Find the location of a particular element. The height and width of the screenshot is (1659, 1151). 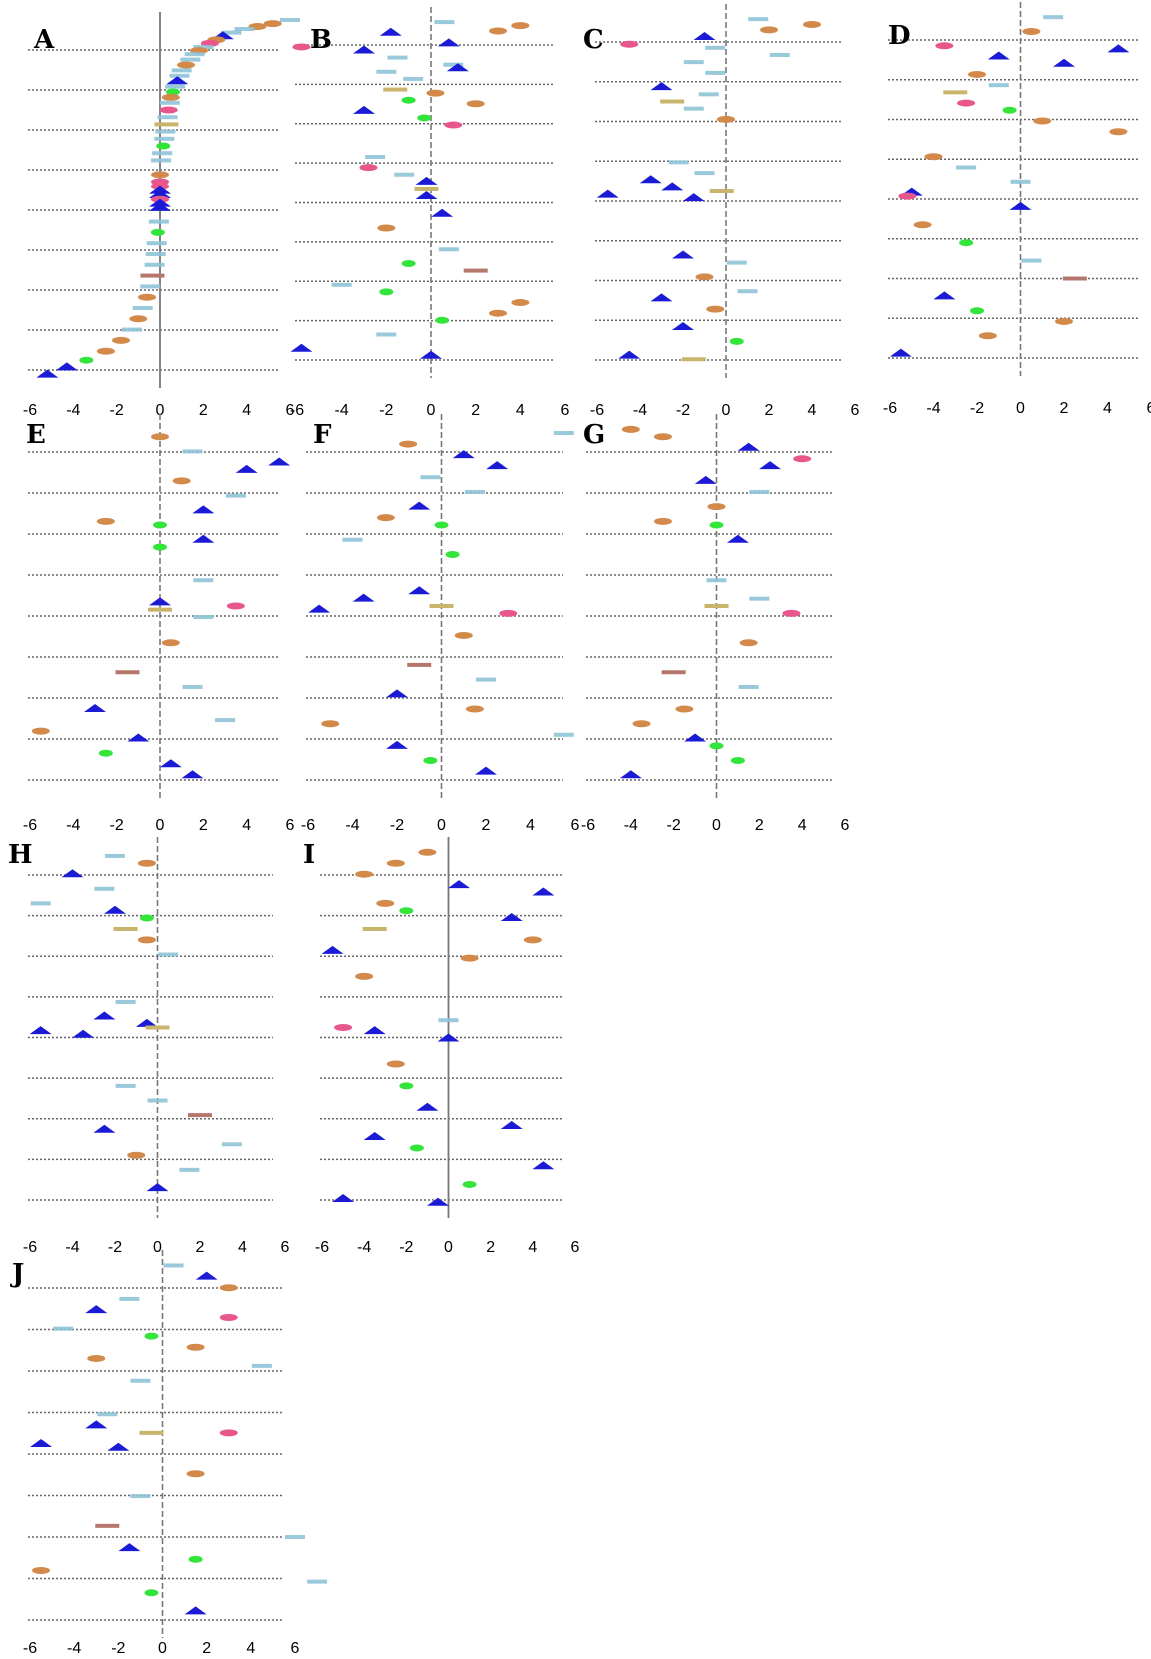

panel-letter: J is located at coordinates (17, 1274).